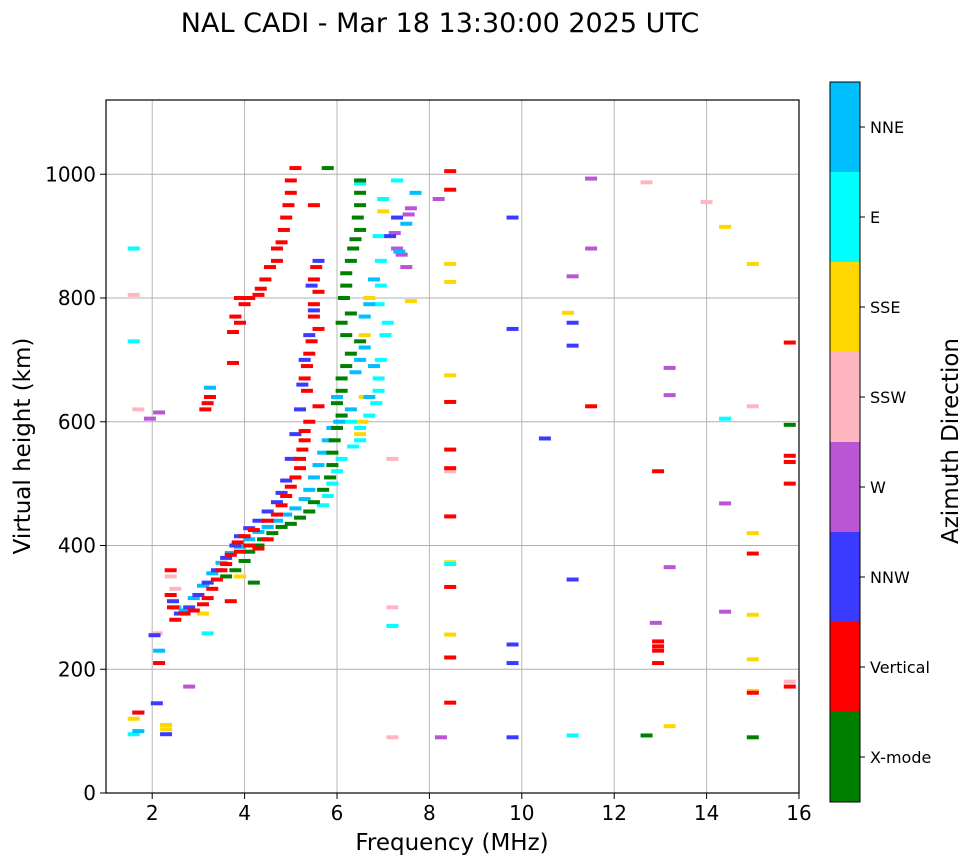  I want to click on y-tick-label: 200, so click(77, 669).